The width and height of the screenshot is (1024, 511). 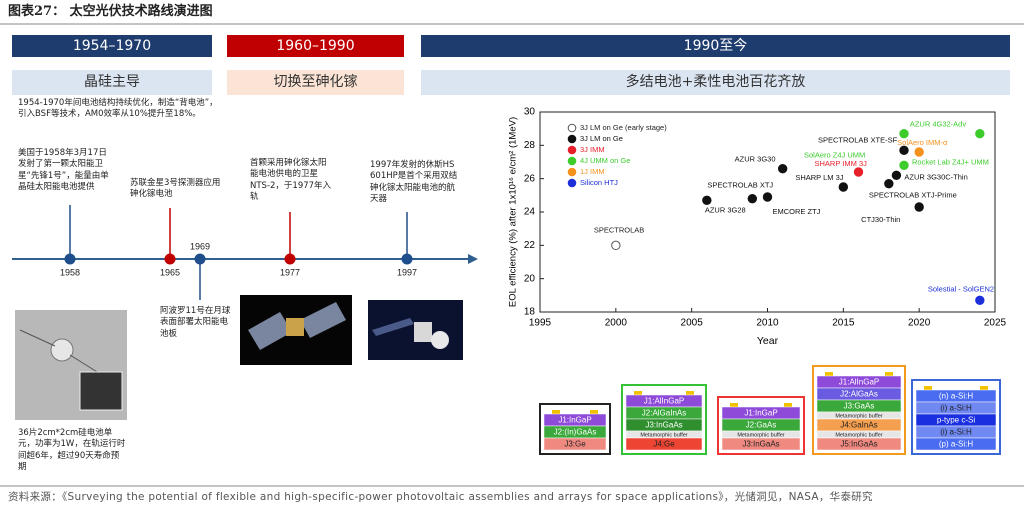 What do you see at coordinates (200, 246) in the screenshot?
I see `event-year: 1969` at bounding box center [200, 246].